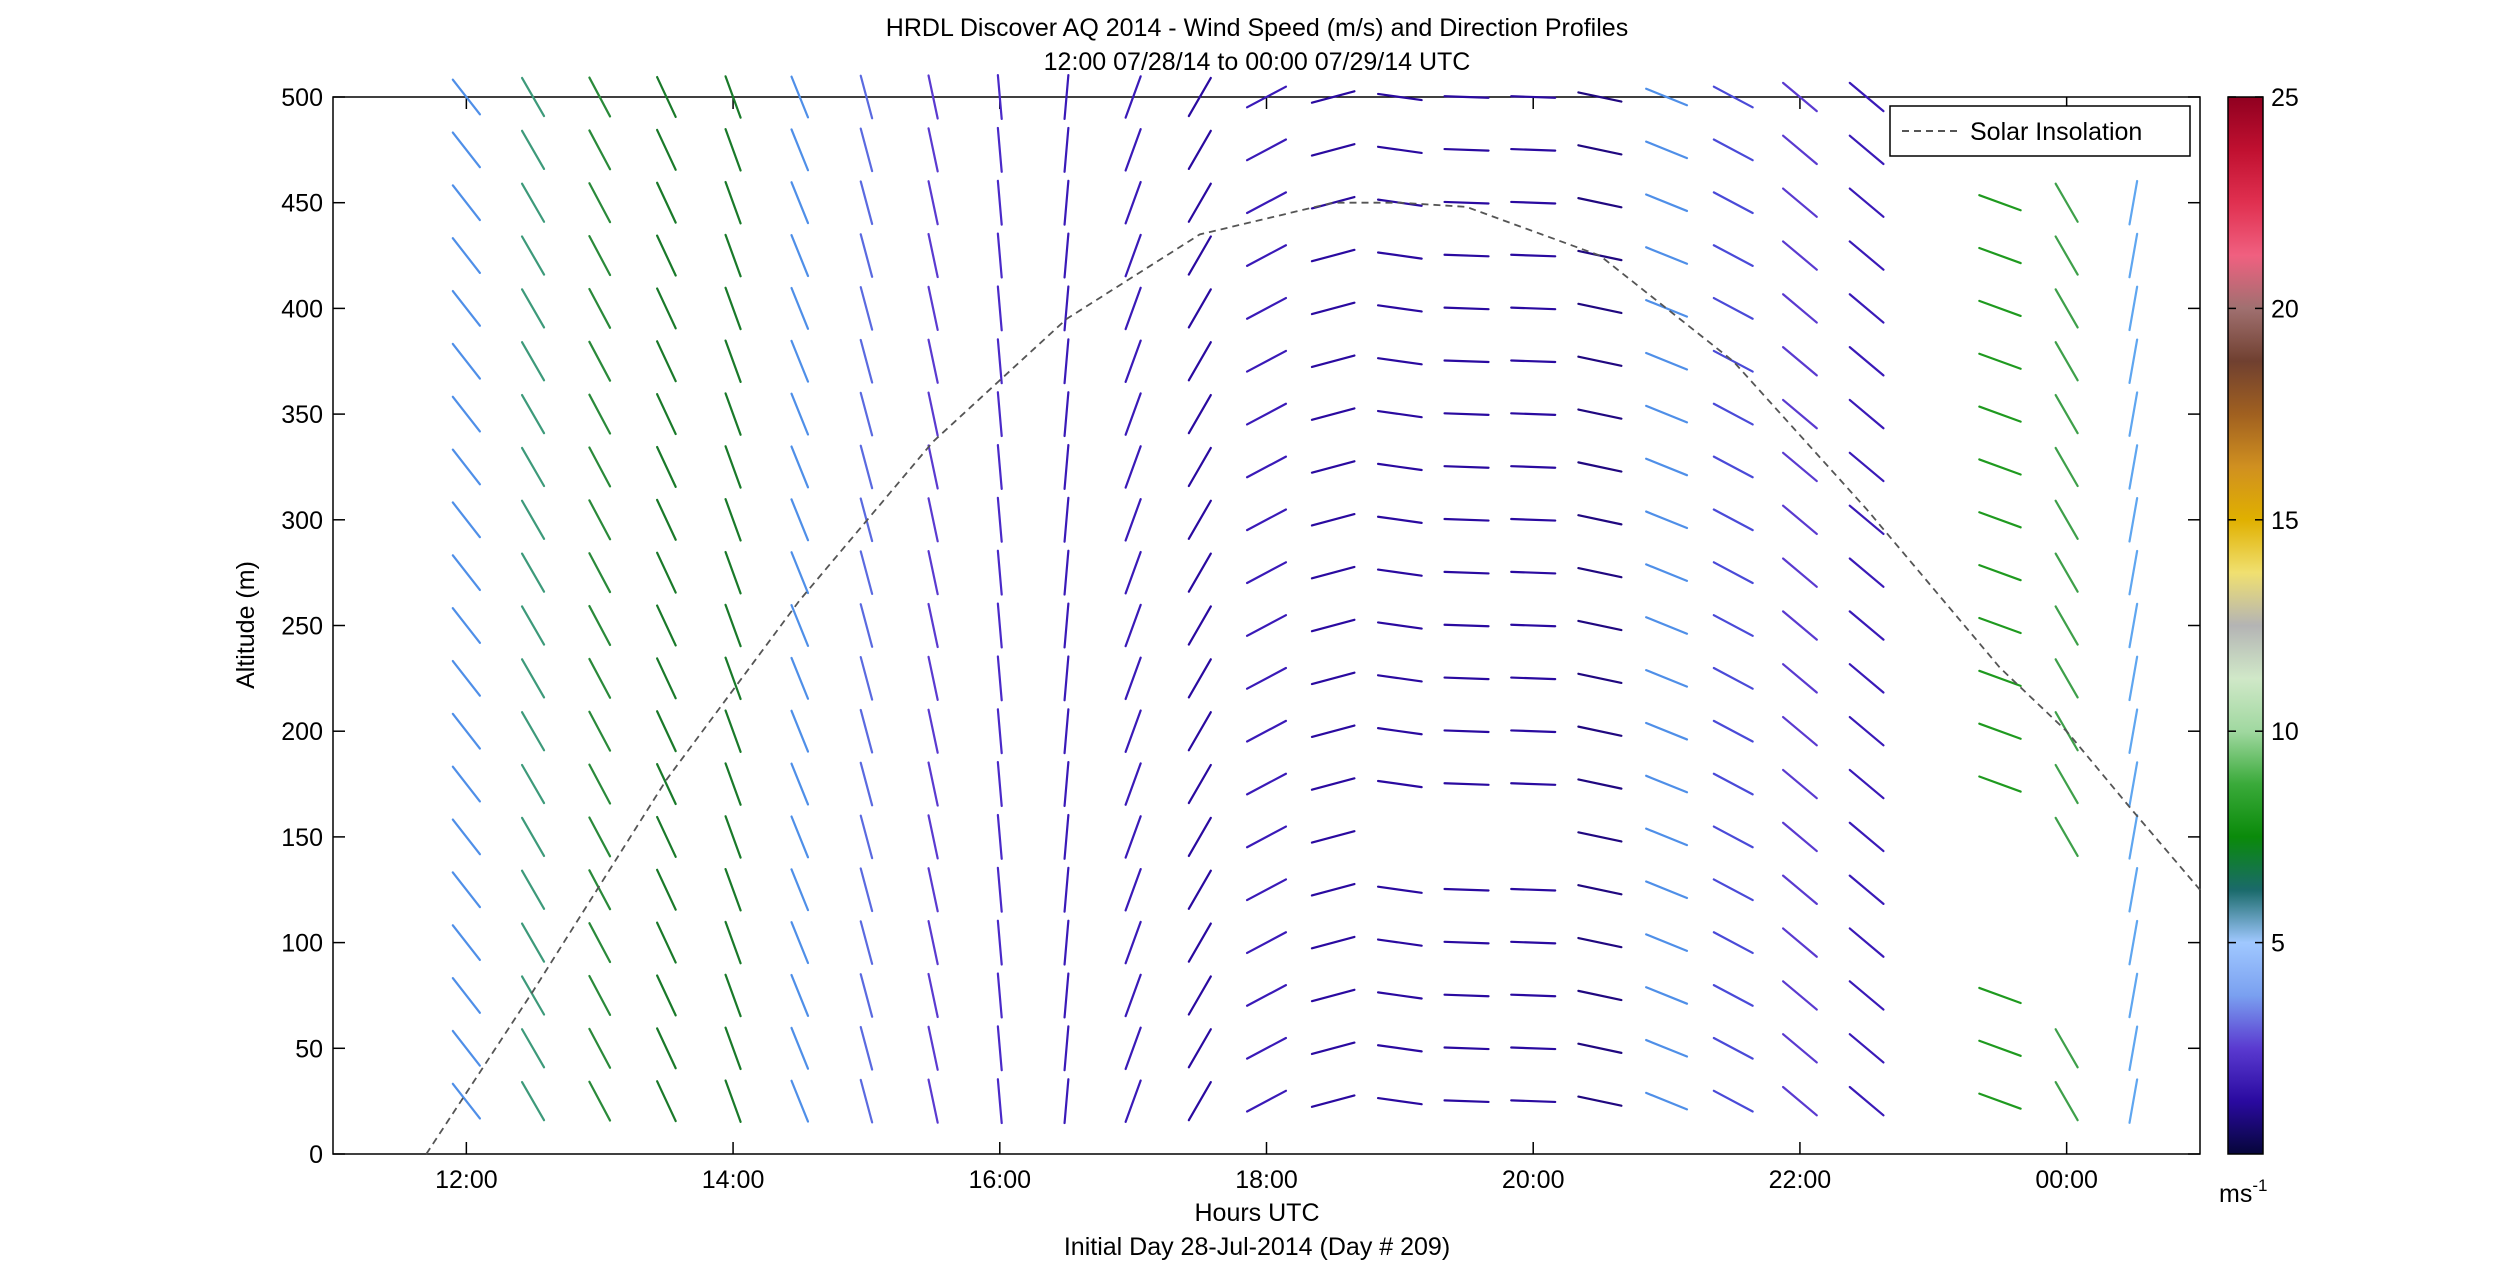 The height and width of the screenshot is (1287, 2515). Describe the element at coordinates (2235, 1194) in the screenshot. I see `colorbar-unit-base: ms` at that location.